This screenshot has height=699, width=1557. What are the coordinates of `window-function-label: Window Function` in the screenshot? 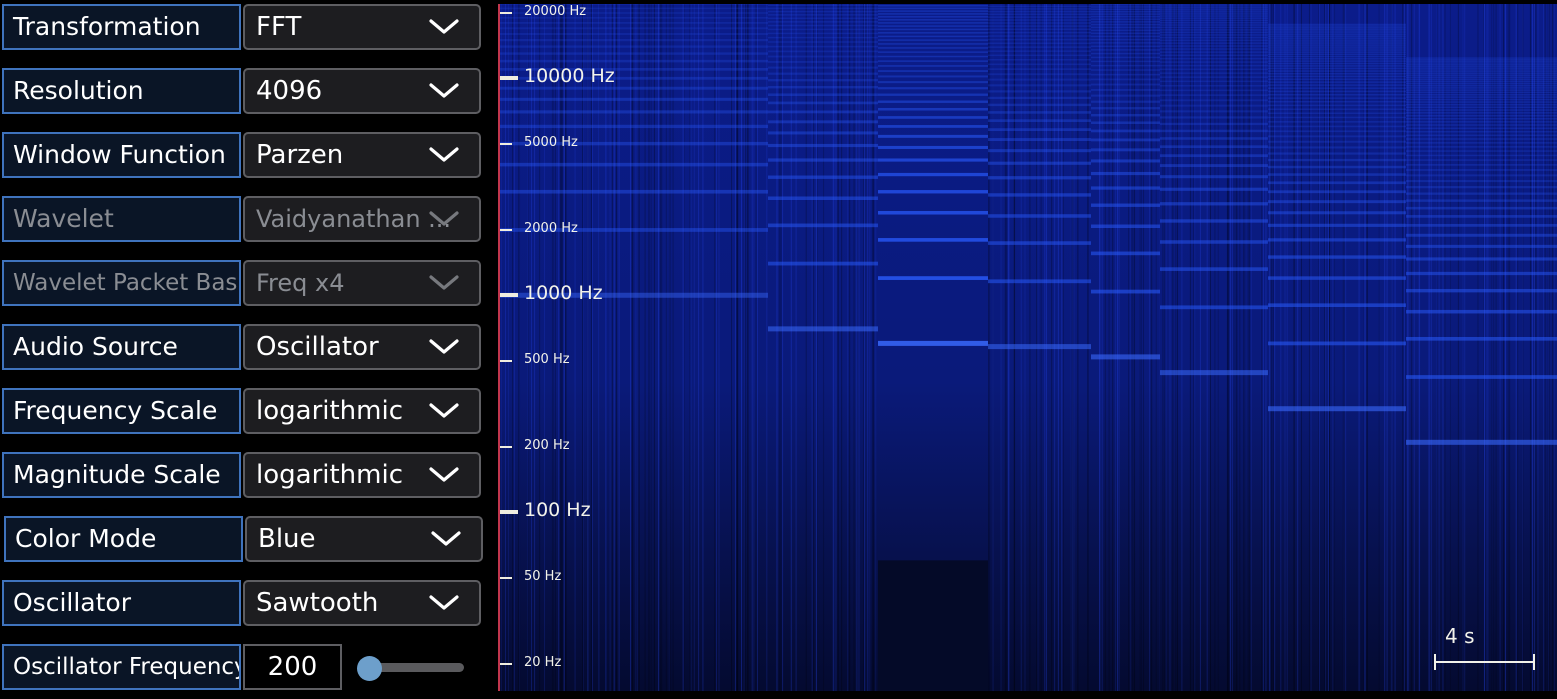 It's located at (121, 155).